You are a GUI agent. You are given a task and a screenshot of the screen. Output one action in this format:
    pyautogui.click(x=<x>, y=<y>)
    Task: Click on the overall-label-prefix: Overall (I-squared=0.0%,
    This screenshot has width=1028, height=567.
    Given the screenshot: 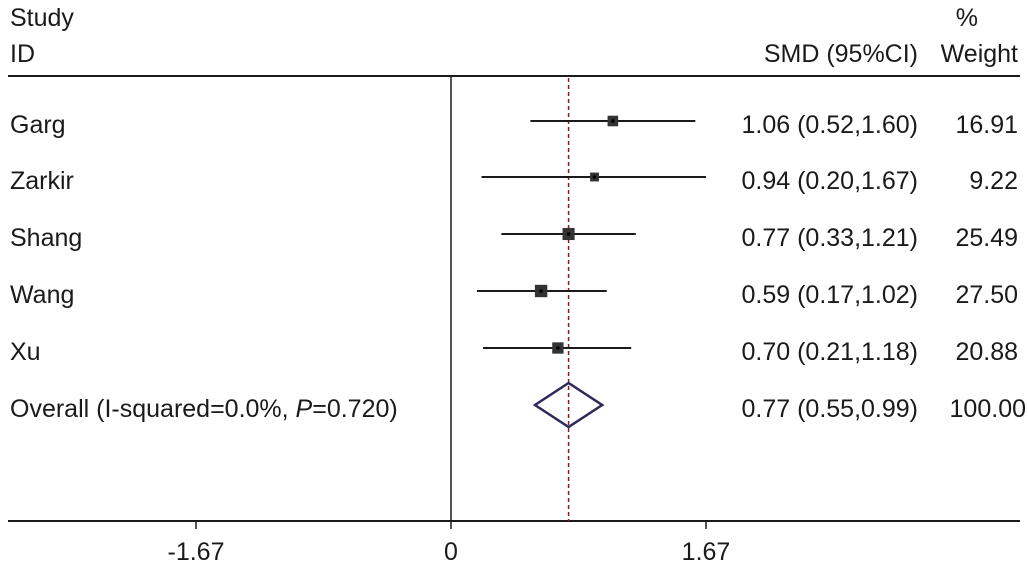 What is the action you would take?
    pyautogui.click(x=153, y=409)
    